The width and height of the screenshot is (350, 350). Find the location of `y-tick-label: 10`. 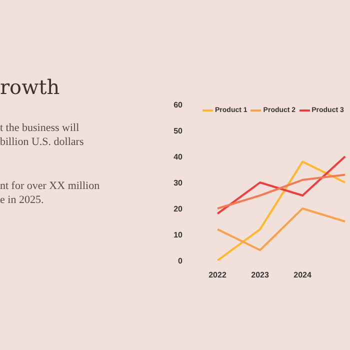

y-tick-label: 10 is located at coordinates (179, 235).